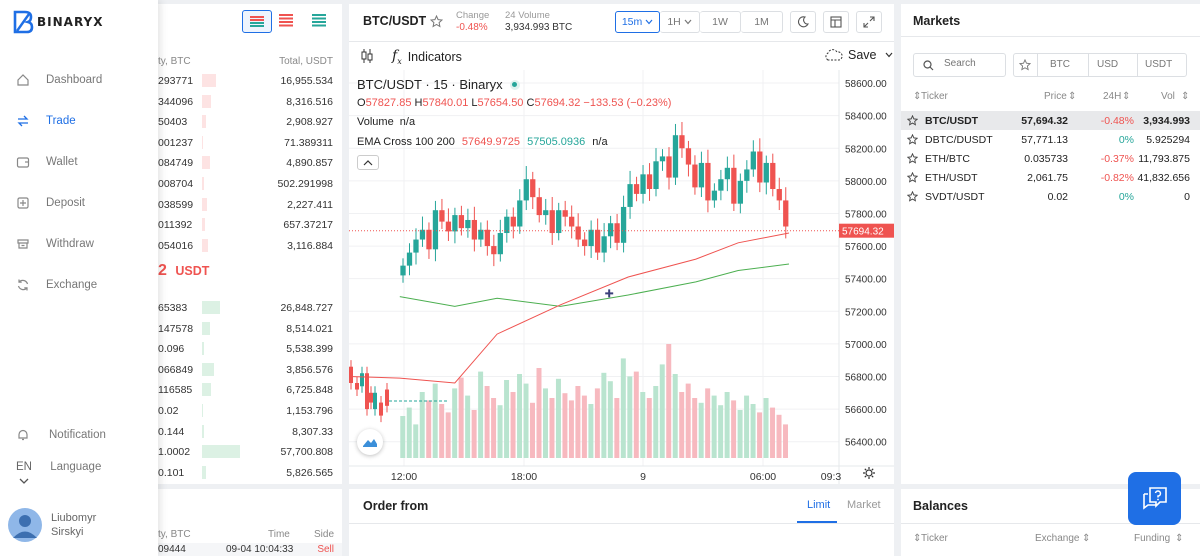 This screenshot has width=1200, height=556. What do you see at coordinates (1152, 538) in the screenshot?
I see `balances-col-funding: Funding` at bounding box center [1152, 538].